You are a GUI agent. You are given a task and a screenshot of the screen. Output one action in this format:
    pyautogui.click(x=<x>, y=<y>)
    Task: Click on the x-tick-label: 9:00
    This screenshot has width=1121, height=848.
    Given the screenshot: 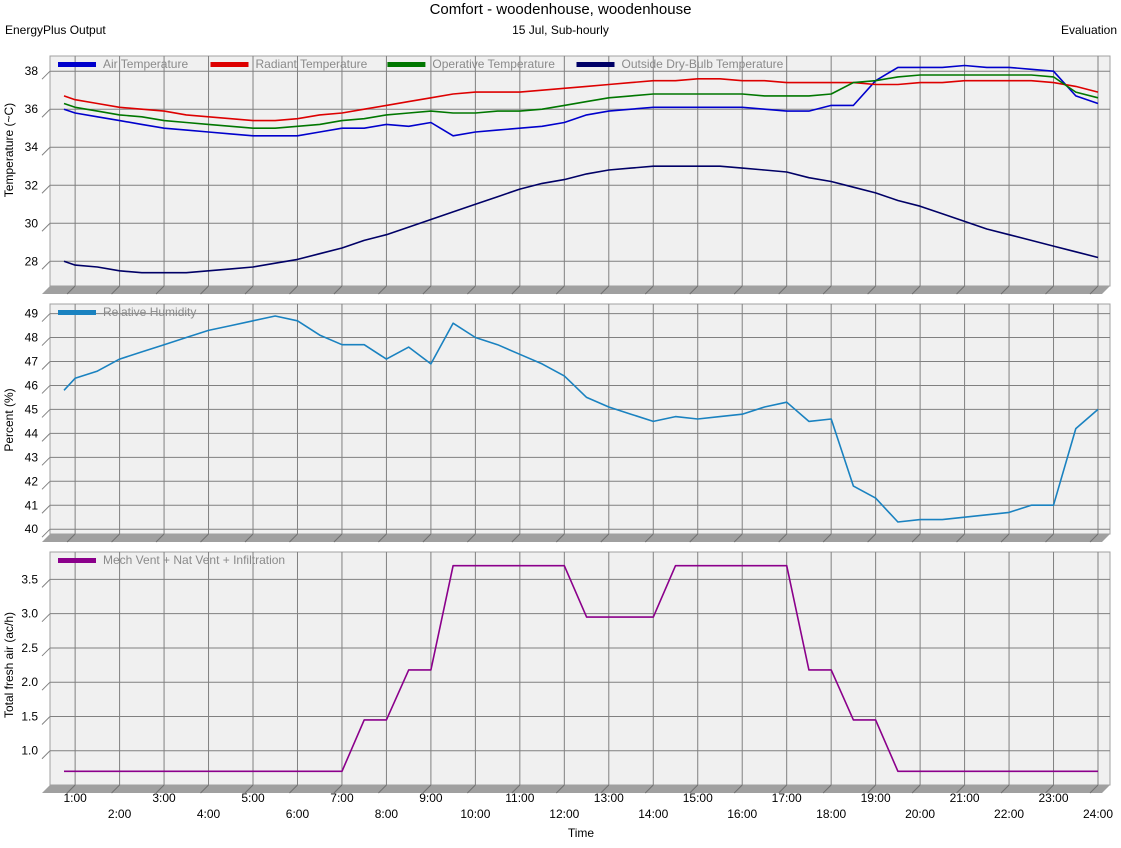 What is the action you would take?
    pyautogui.click(x=431, y=798)
    